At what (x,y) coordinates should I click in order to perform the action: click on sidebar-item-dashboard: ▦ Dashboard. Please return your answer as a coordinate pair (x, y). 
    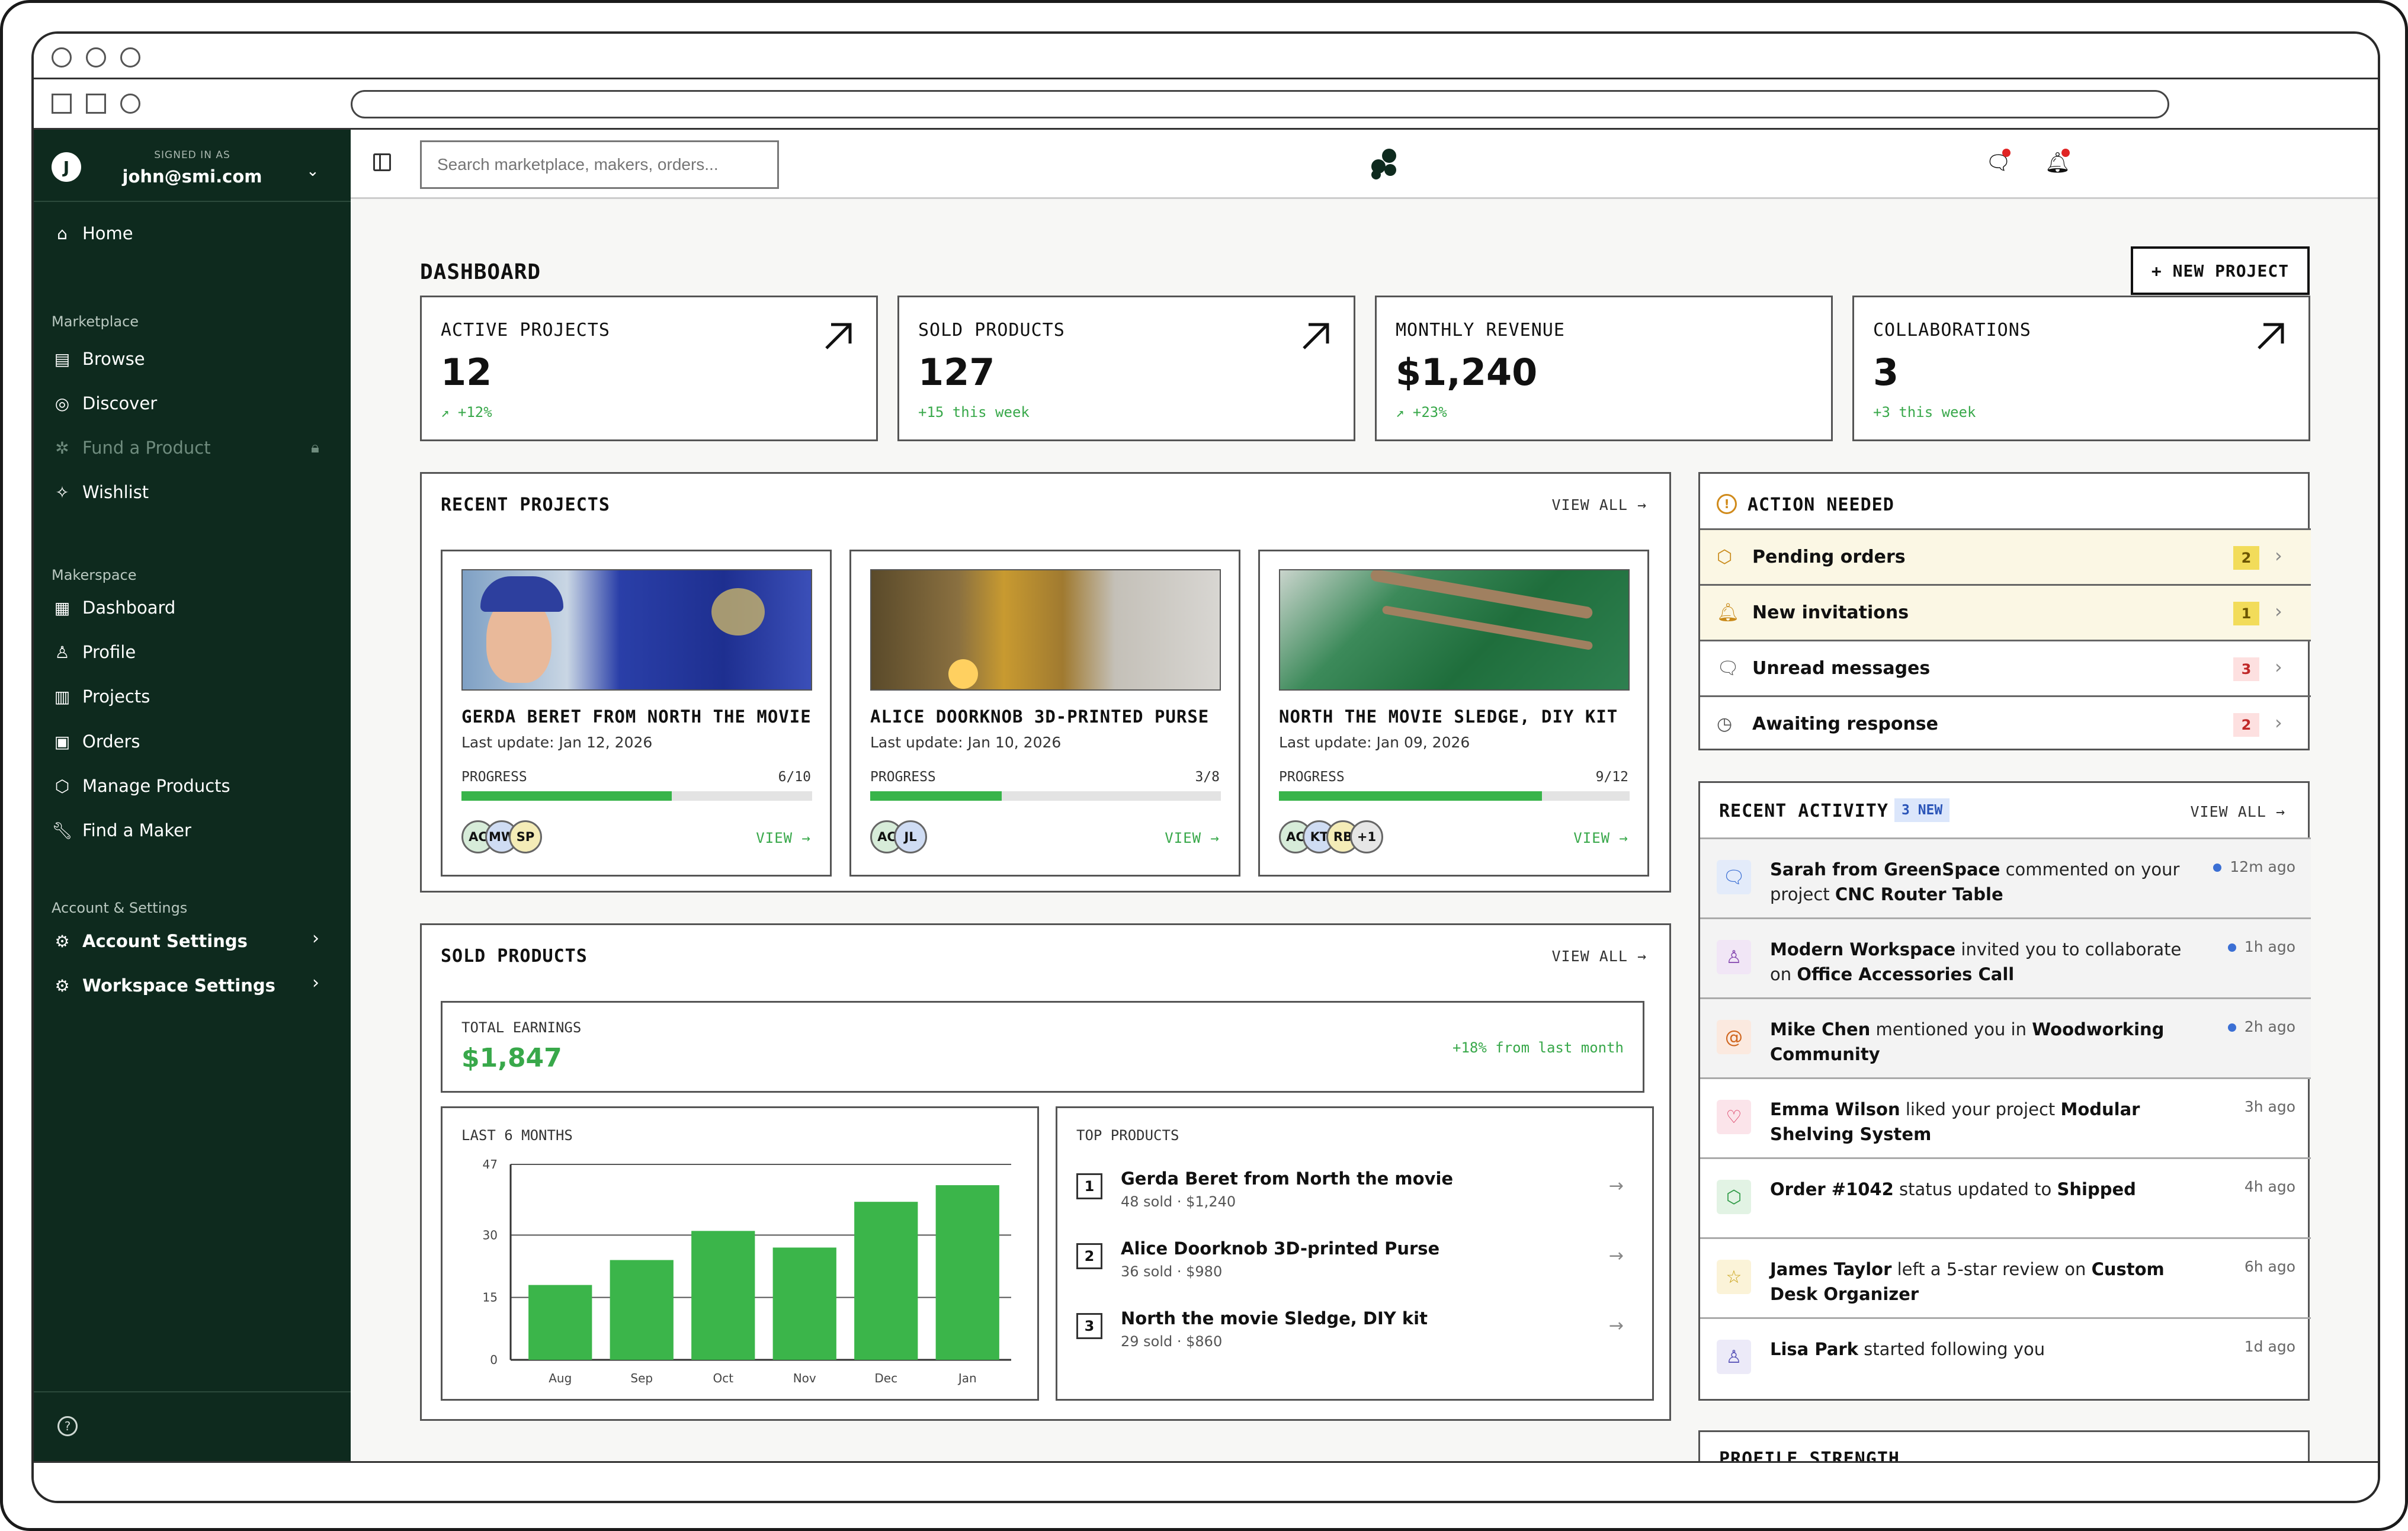
    Looking at the image, I should click on (114, 608).